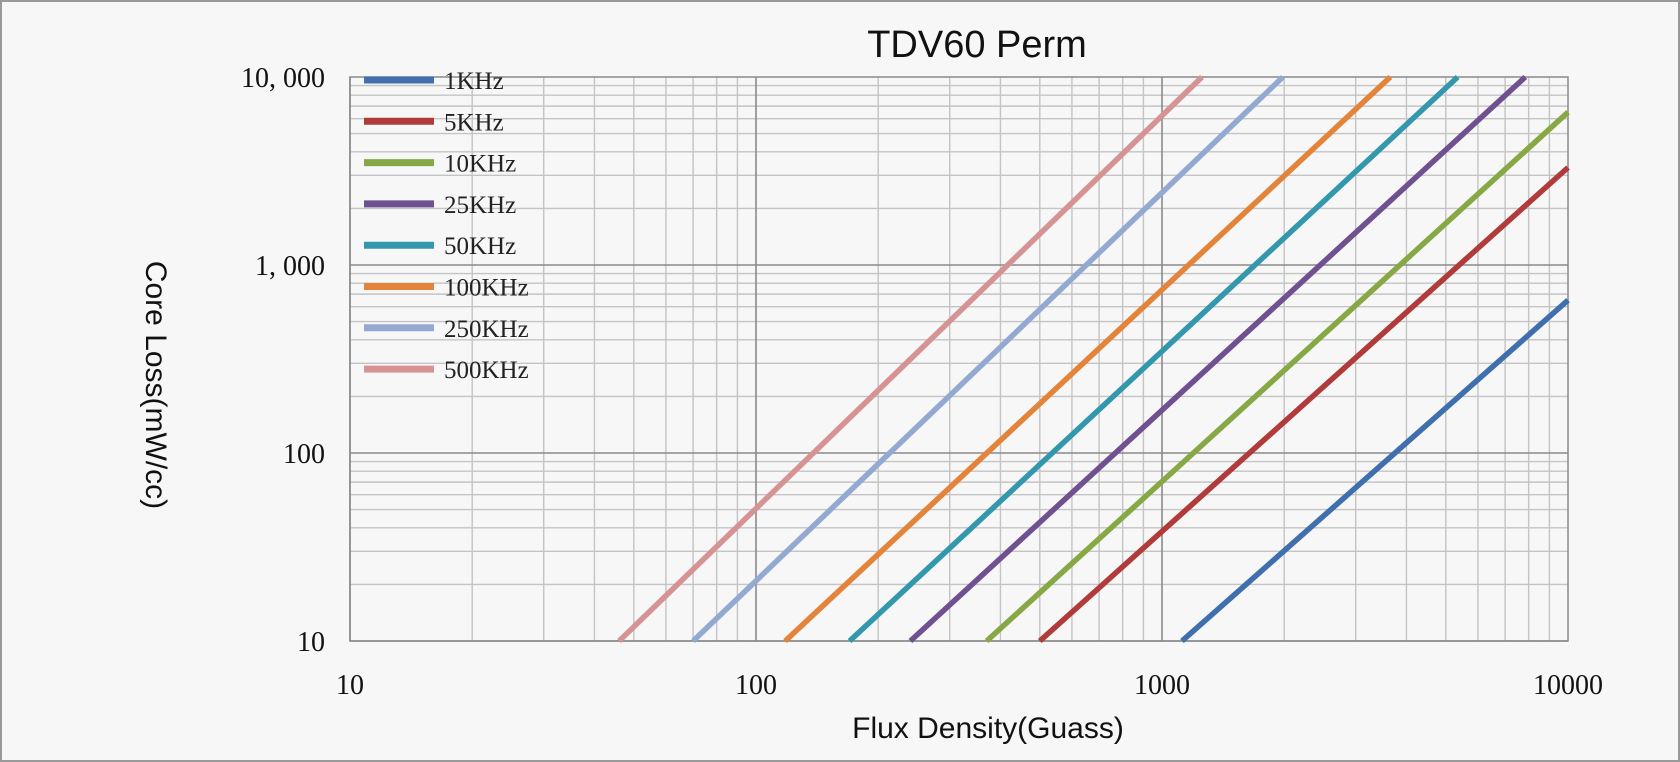 The width and height of the screenshot is (1680, 762). Describe the element at coordinates (283, 360) in the screenshot. I see `y-tick-labels: 10 100 1, 000 10, 000` at that location.